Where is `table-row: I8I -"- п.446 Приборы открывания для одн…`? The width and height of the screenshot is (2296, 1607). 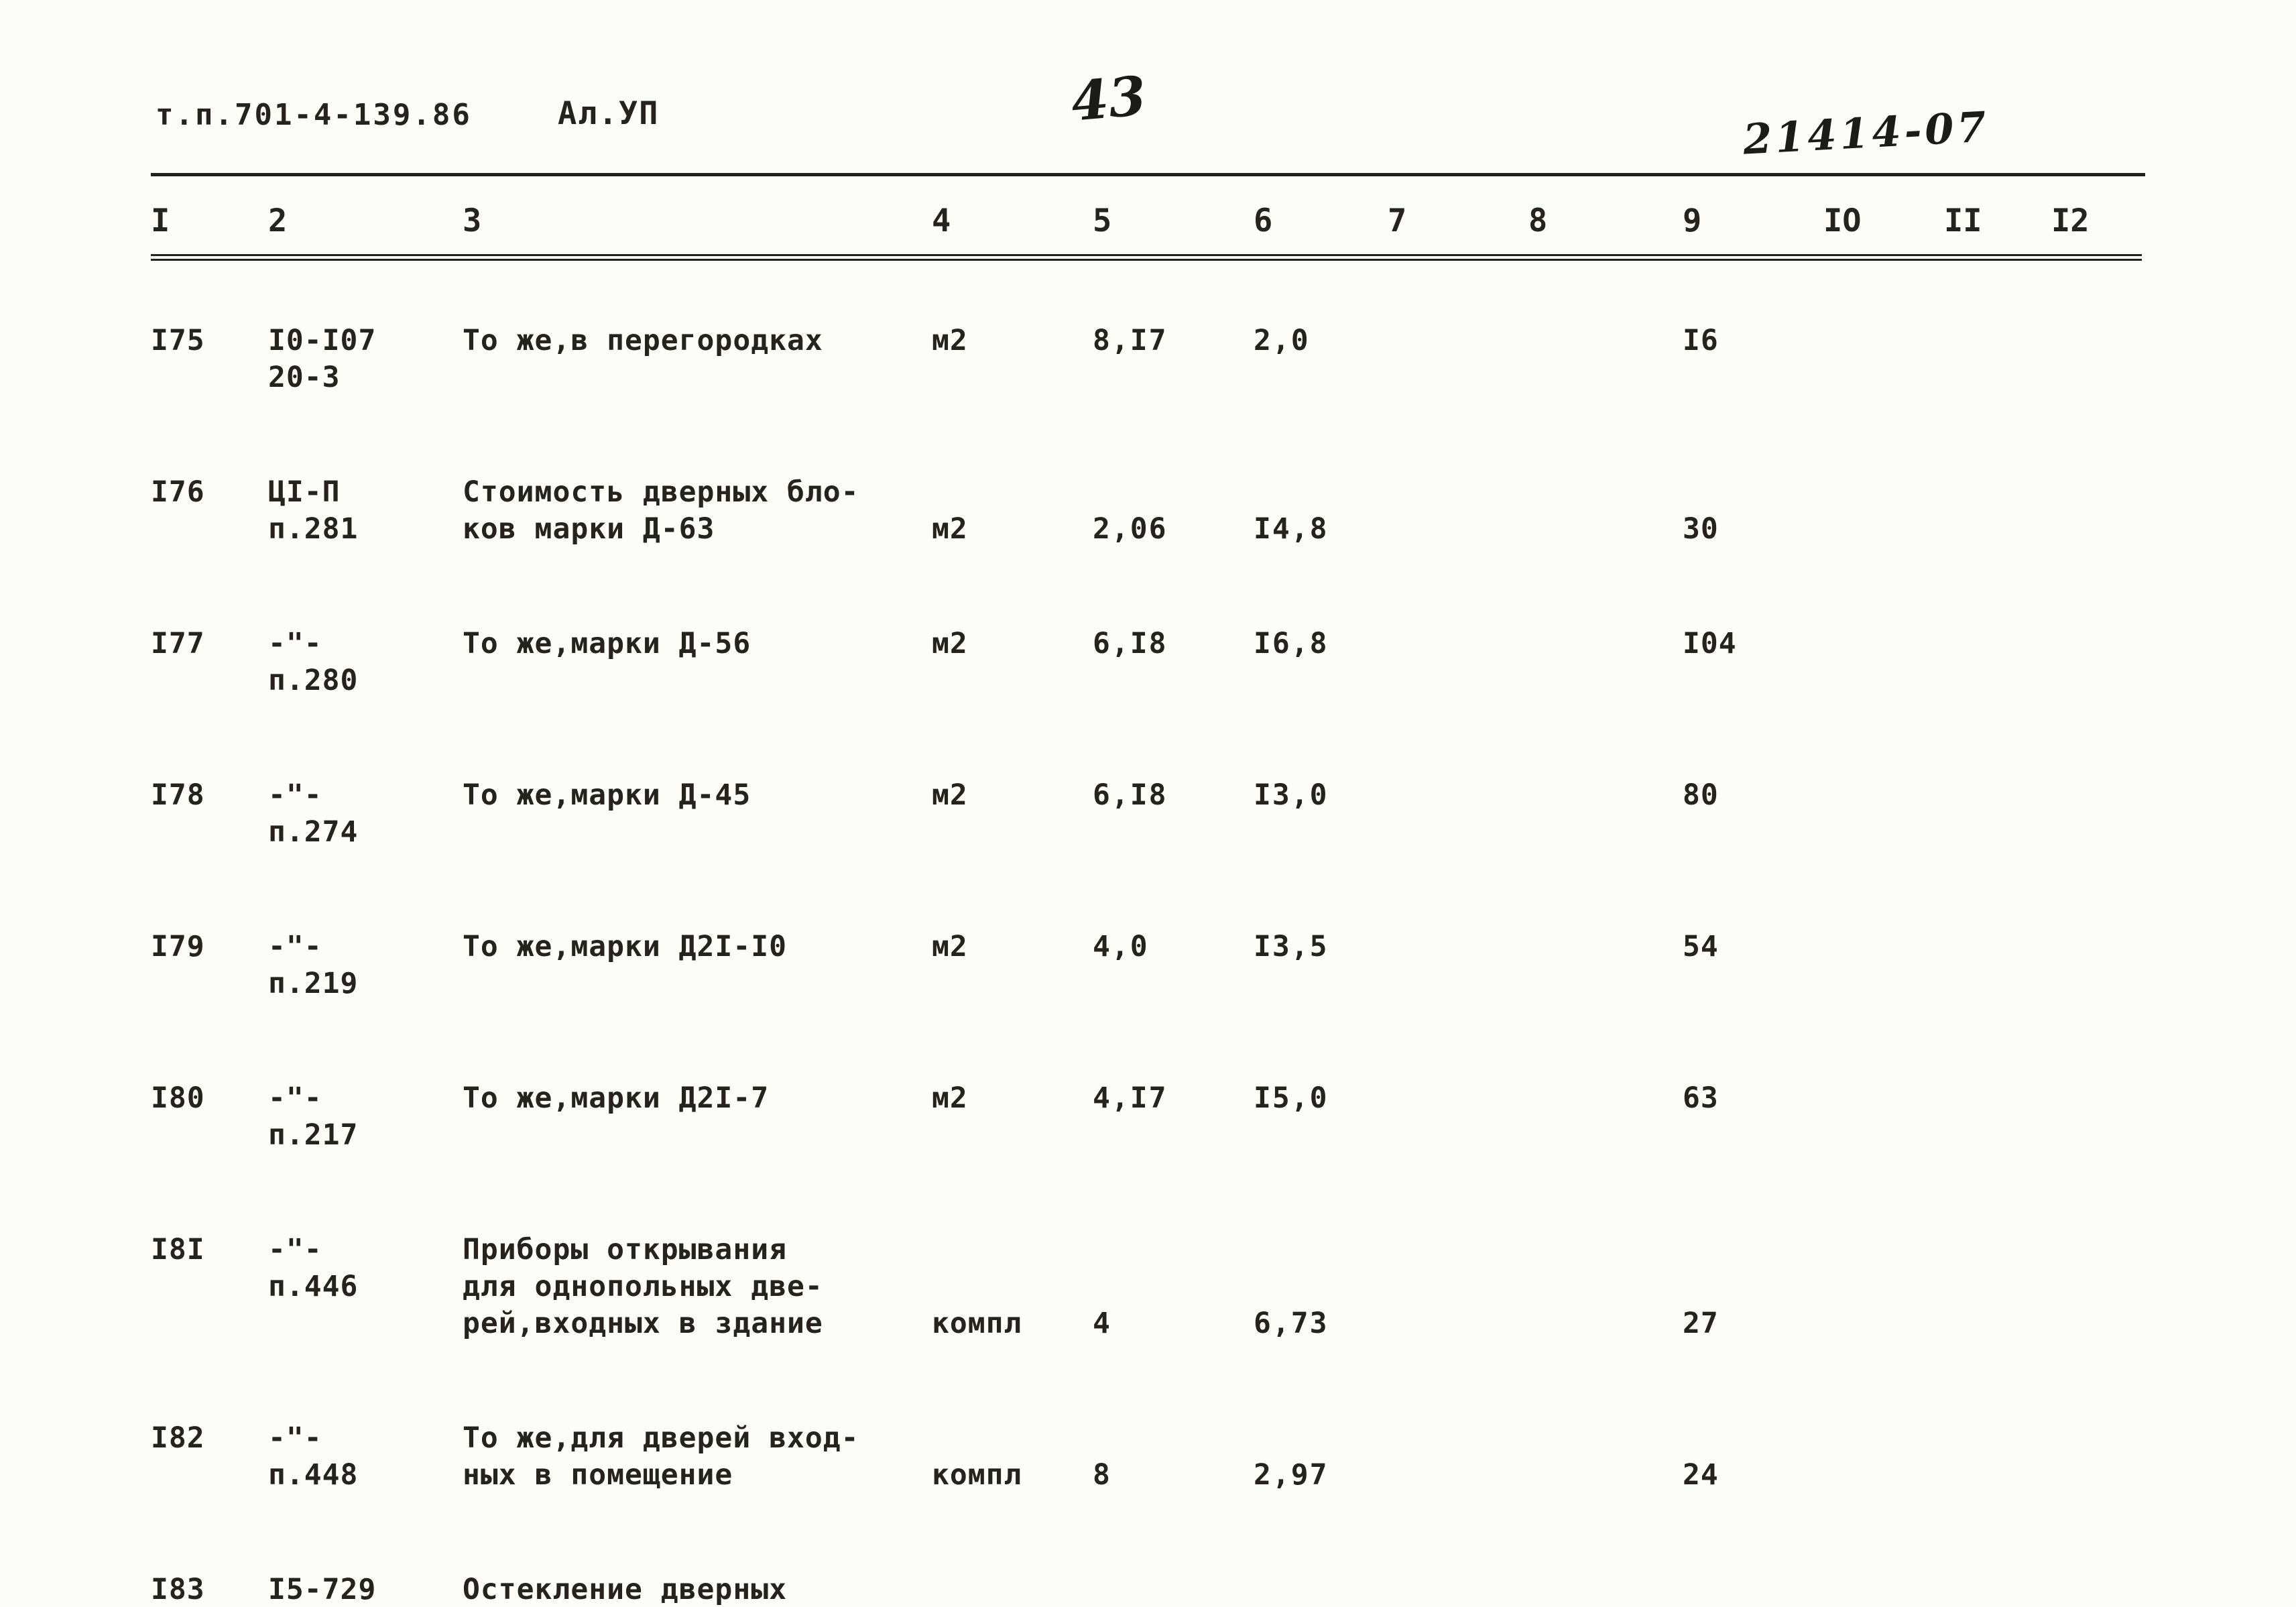
table-row: I8I -"- п.446 Приборы открывания для одн… is located at coordinates (1146, 1293).